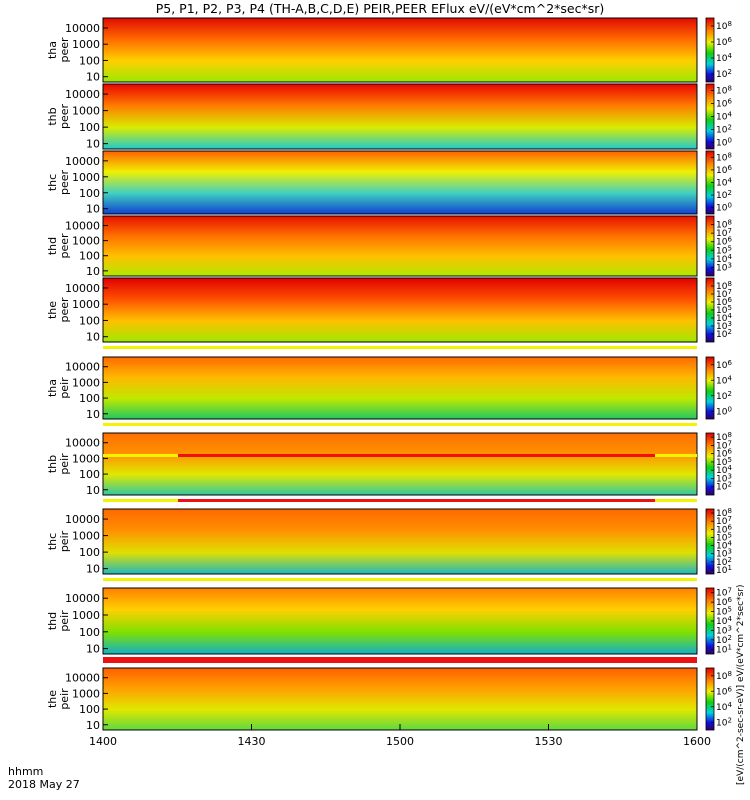  Describe the element at coordinates (718, 50) in the screenshot. I see `colorbar: 10⁸ 10⁶ 10⁴ 10²` at that location.